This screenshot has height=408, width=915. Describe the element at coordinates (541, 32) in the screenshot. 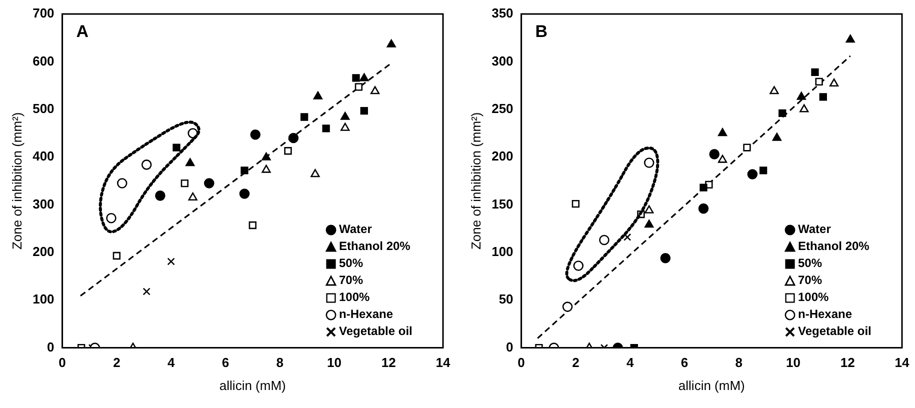

I see `annotation: B` at that location.